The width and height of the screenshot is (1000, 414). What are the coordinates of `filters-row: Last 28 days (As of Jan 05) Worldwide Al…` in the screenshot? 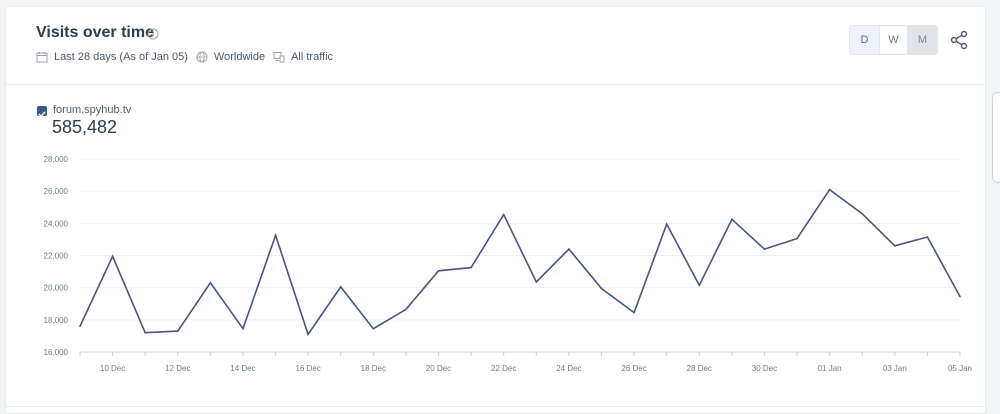 It's located at (188, 57).